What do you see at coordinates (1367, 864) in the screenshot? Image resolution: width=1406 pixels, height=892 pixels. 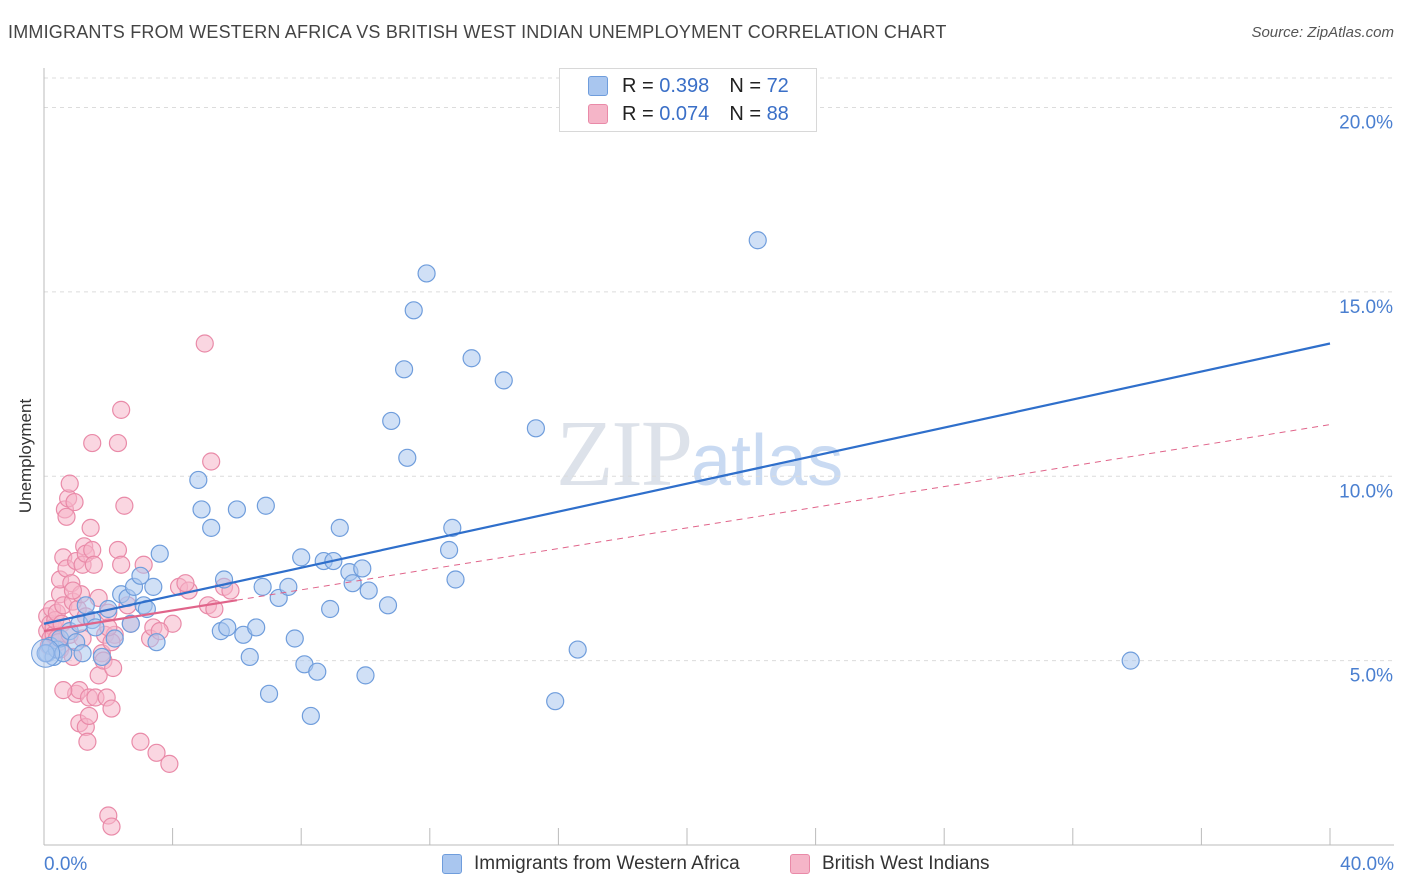 I see `x-tick-label-max: 40.0%` at bounding box center [1367, 864].